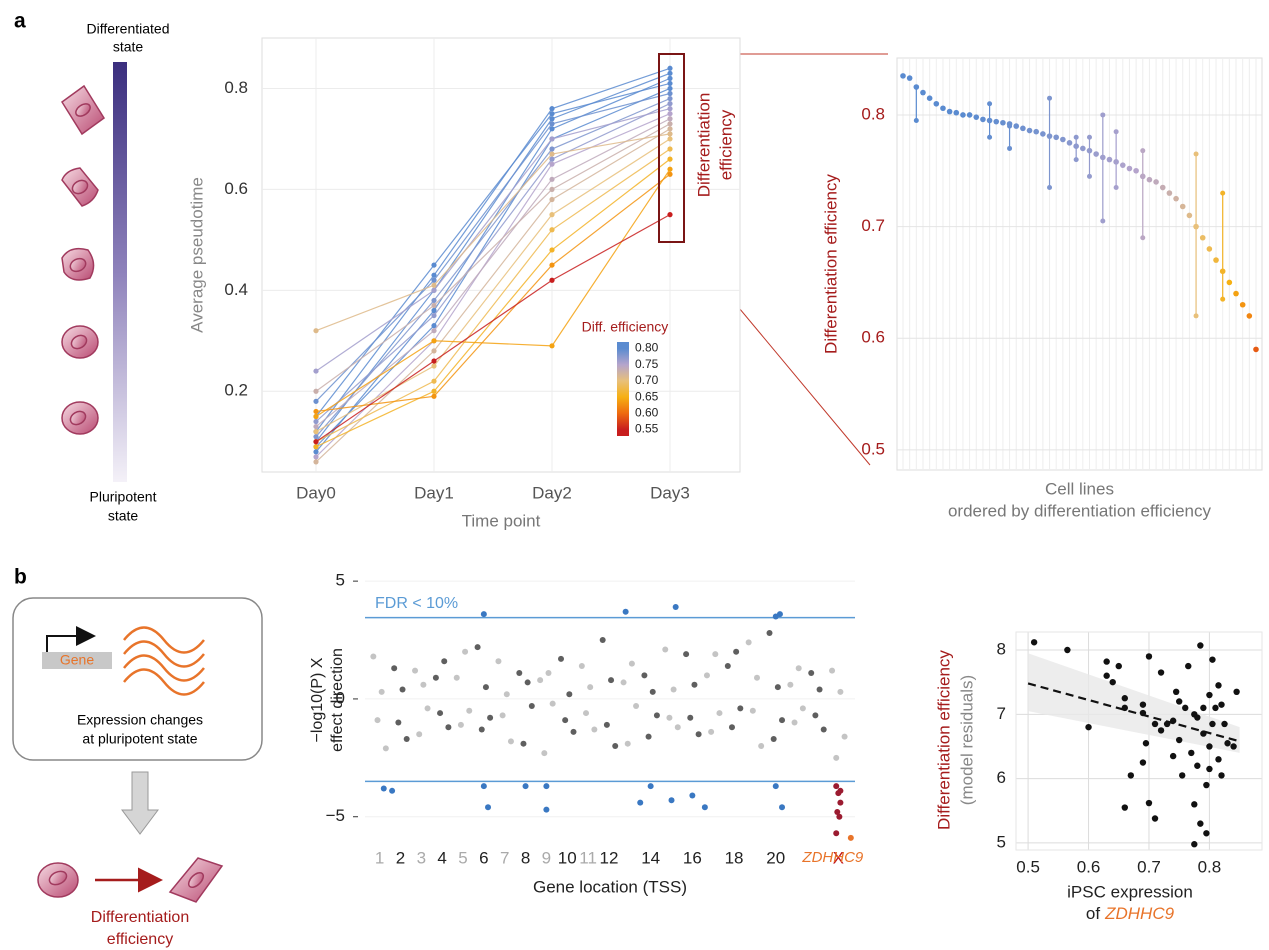 This screenshot has width=1269, height=950. I want to click on x-axis-title-gene: ZDHHC9, so click(1139, 913).